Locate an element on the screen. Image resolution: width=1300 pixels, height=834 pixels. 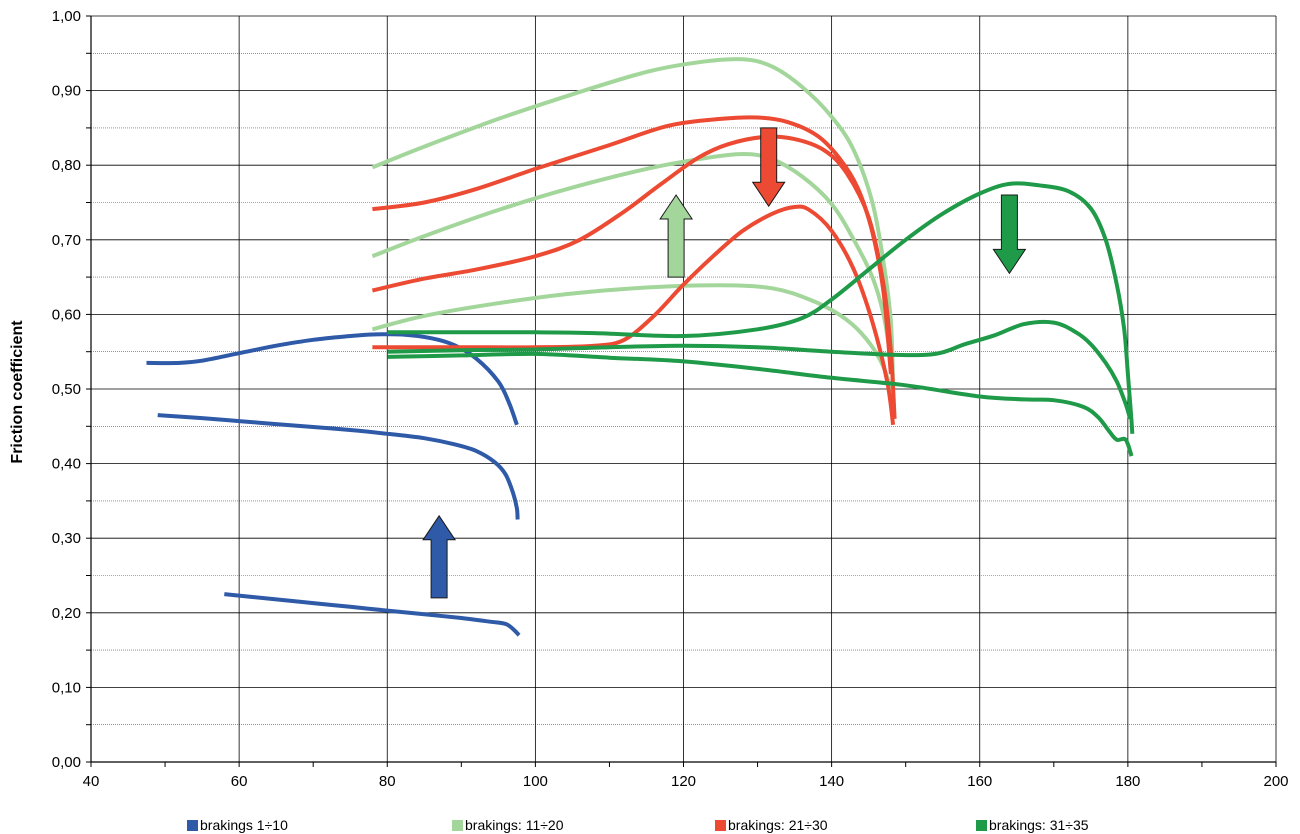
legend-label-2: brakings: 11÷20 is located at coordinates (514, 825).